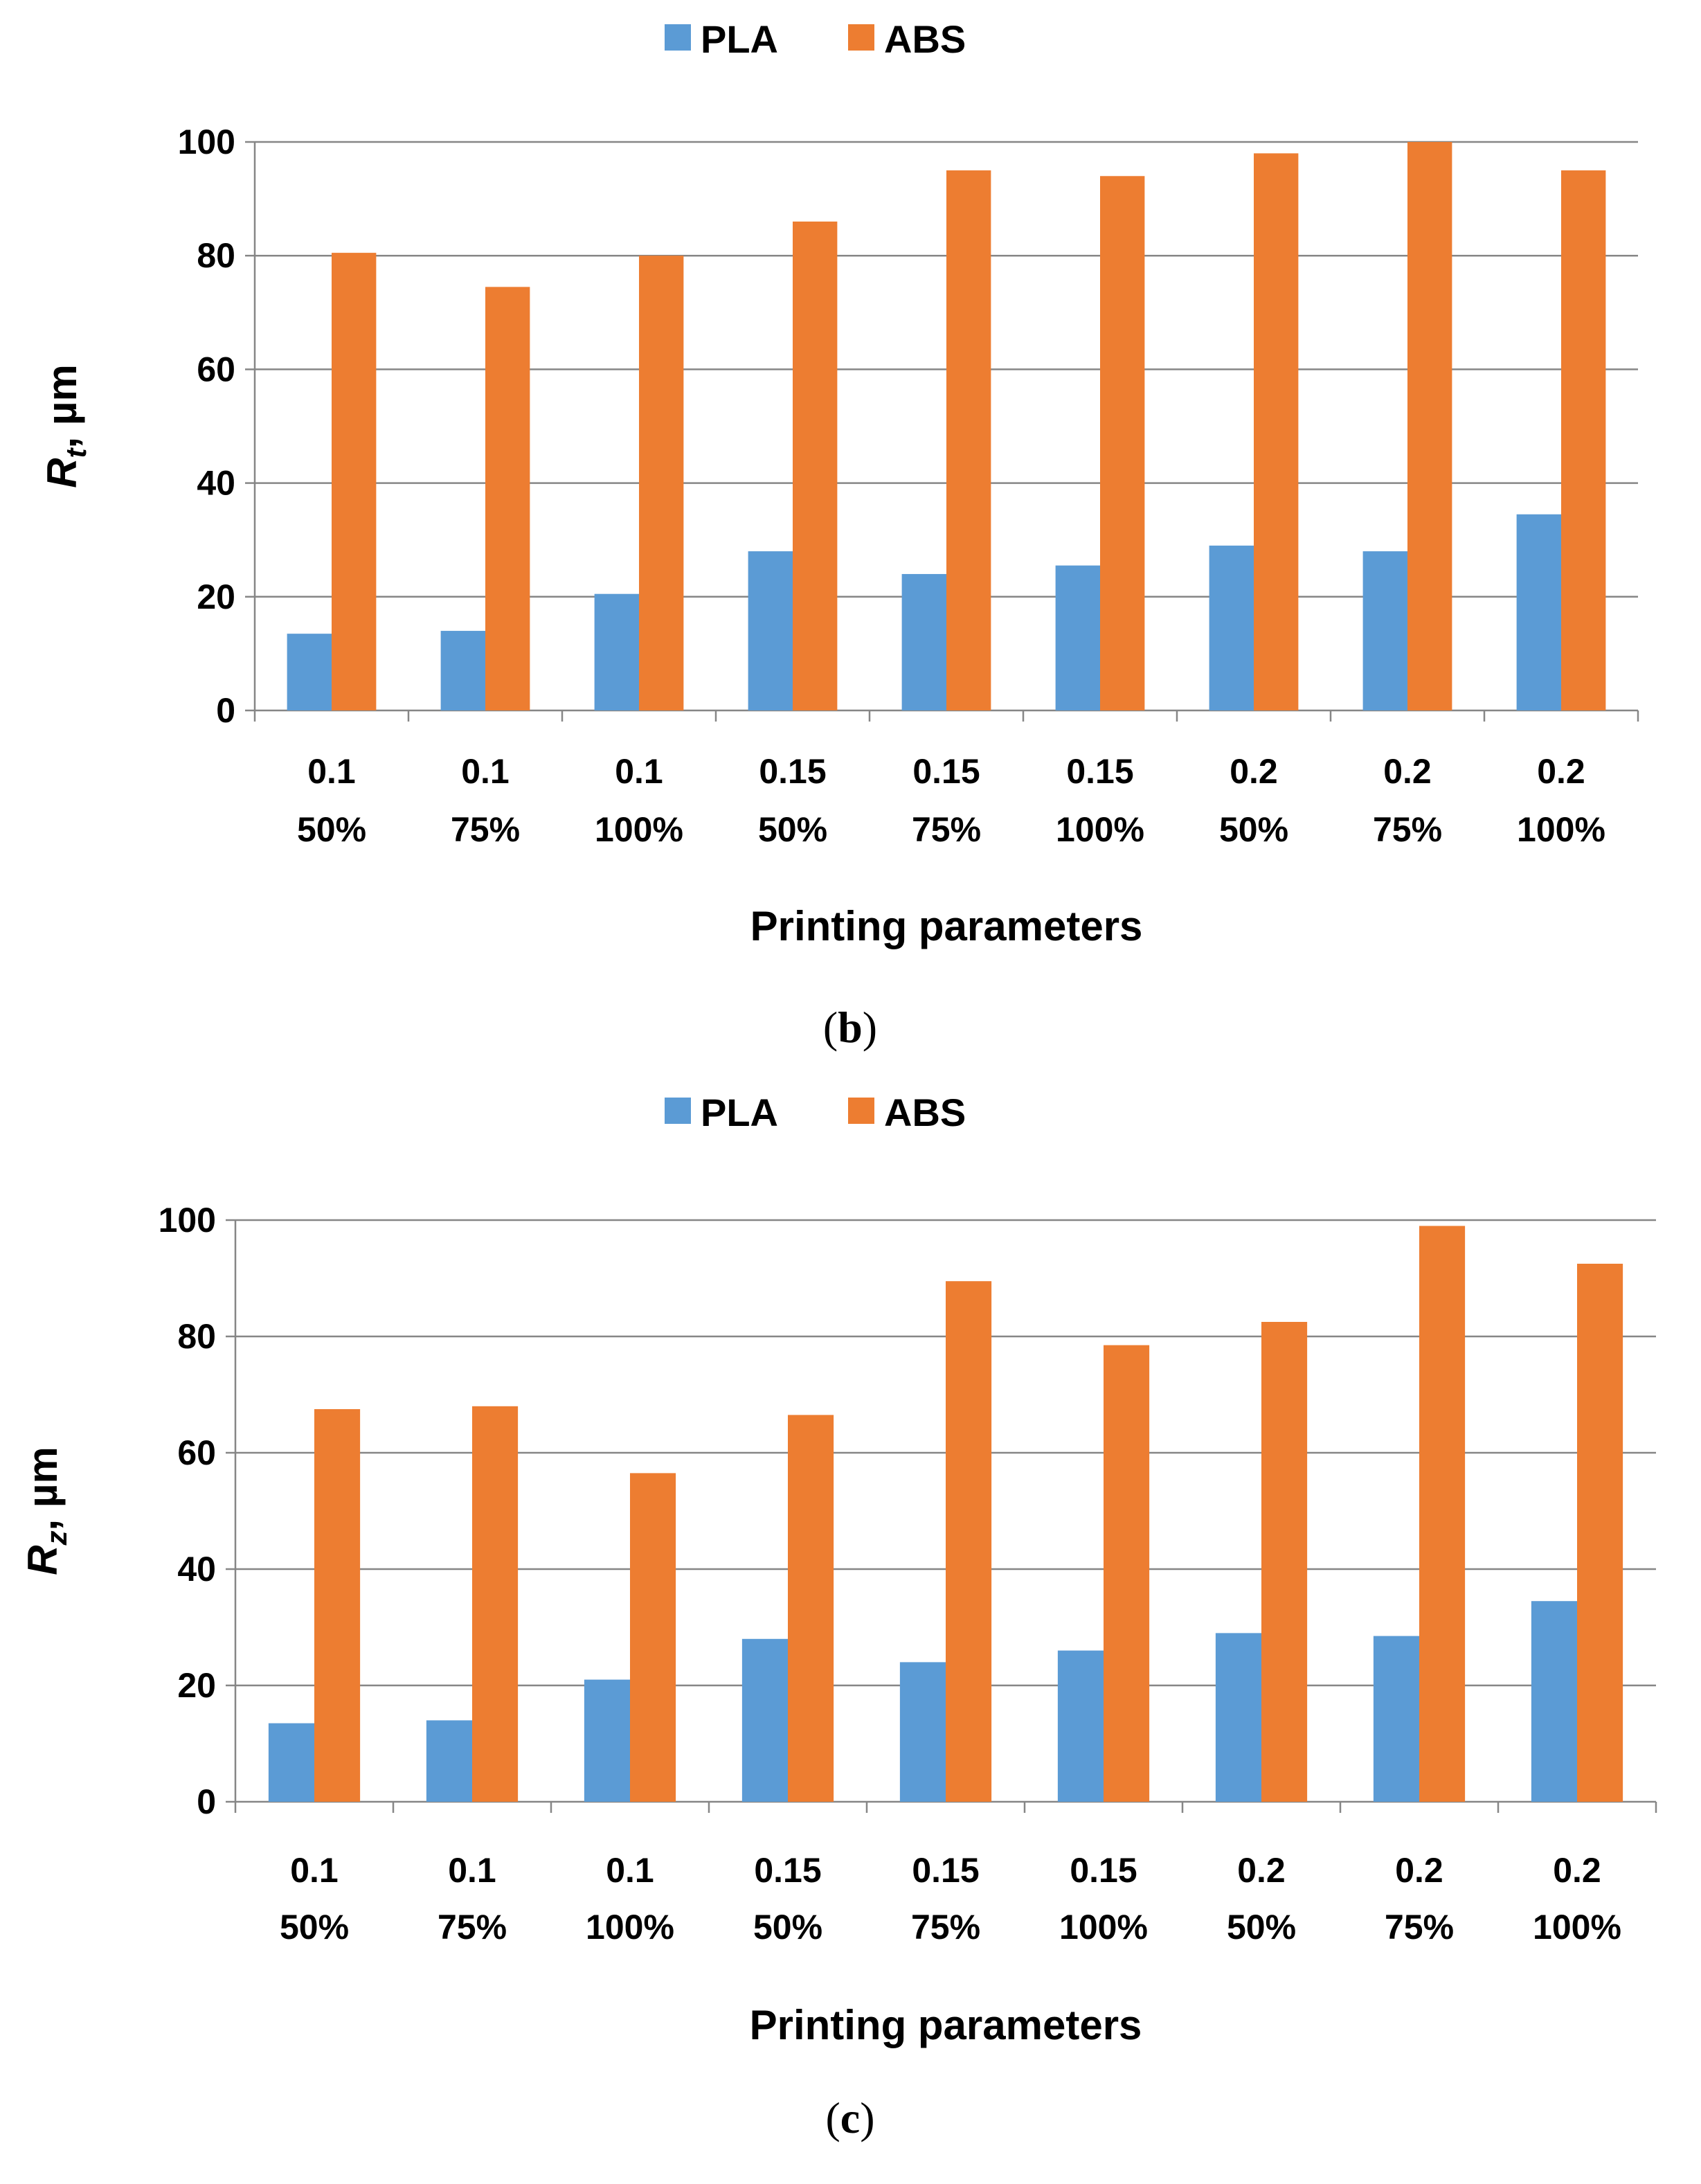 Image resolution: width=1701 pixels, height=2184 pixels. What do you see at coordinates (870, 1027) in the screenshot?
I see `panel-caption-close: )` at bounding box center [870, 1027].